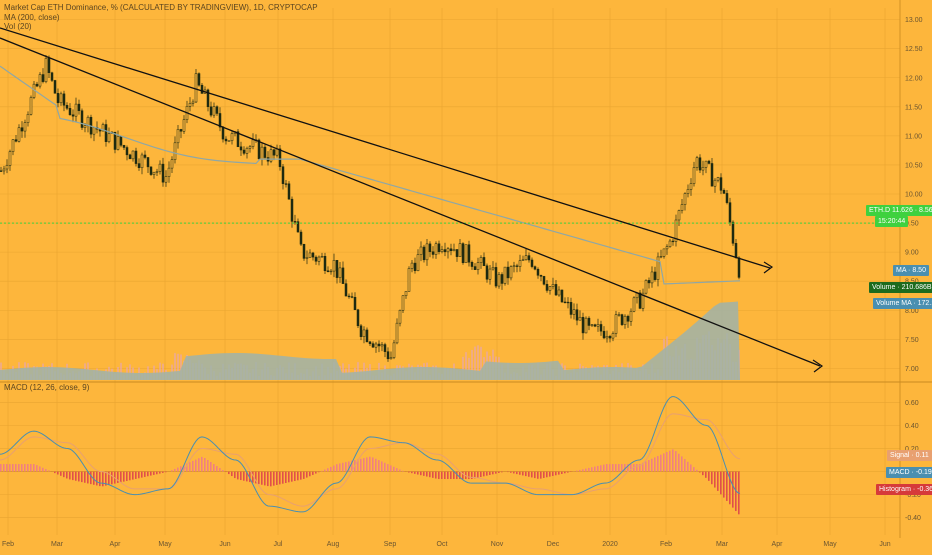 This screenshot has height=555, width=932. Describe the element at coordinates (116, 544) in the screenshot. I see `x-tick-label: Apr` at that location.